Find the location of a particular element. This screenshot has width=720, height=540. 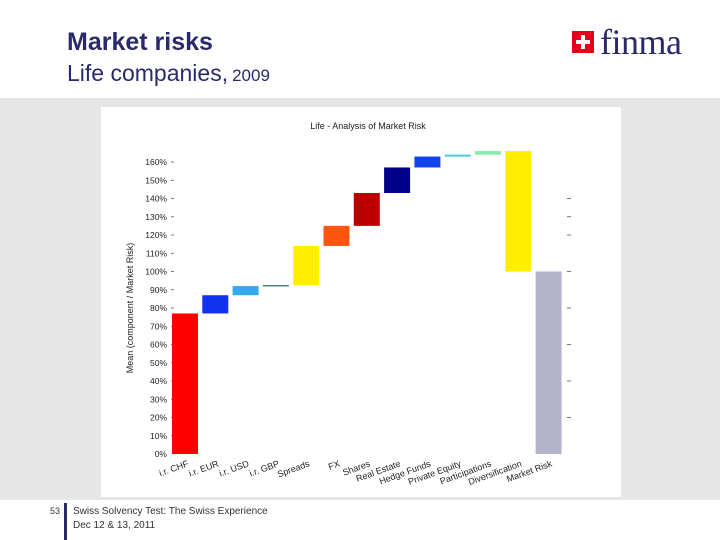

bar-i-r-usd is located at coordinates (245, 291).